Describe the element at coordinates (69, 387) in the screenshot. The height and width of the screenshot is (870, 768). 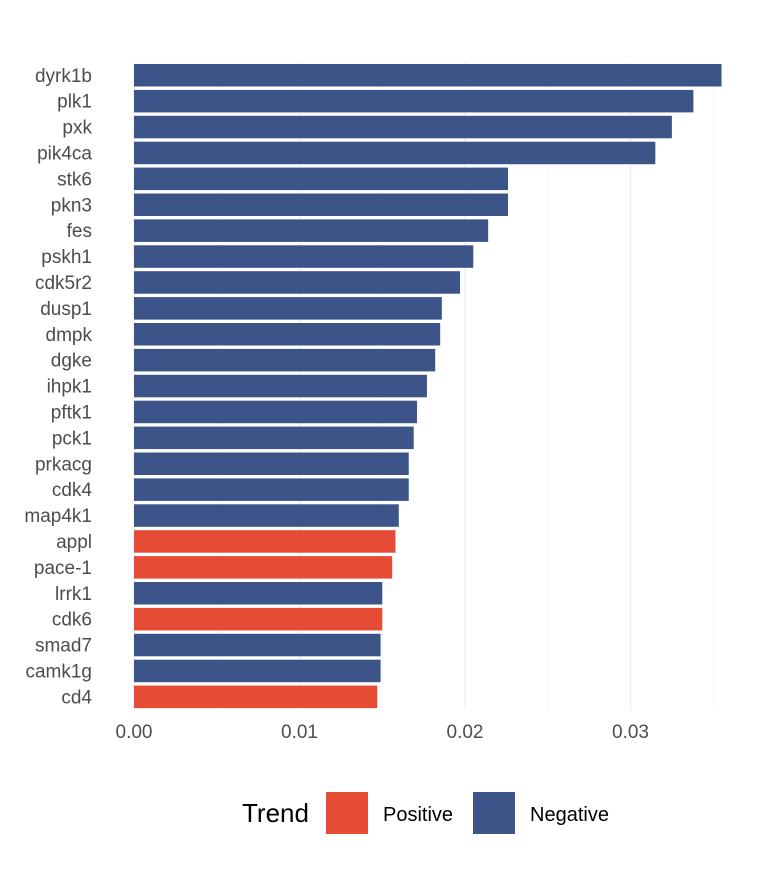
I see `category-label-ihpk1: ihpk1` at that location.